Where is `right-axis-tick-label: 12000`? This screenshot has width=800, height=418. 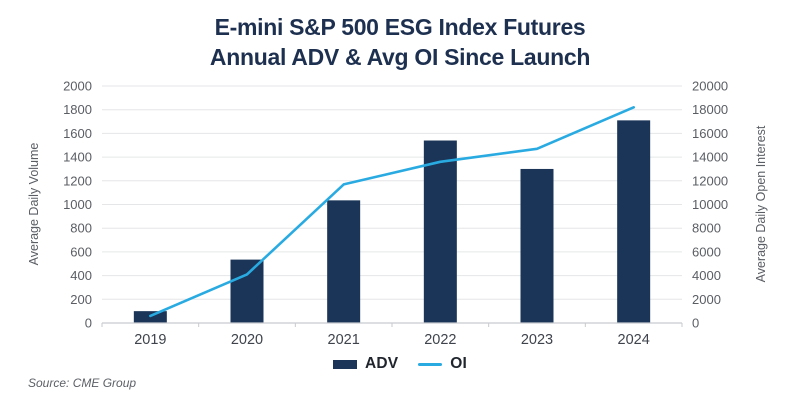
right-axis-tick-label: 12000 is located at coordinates (710, 180).